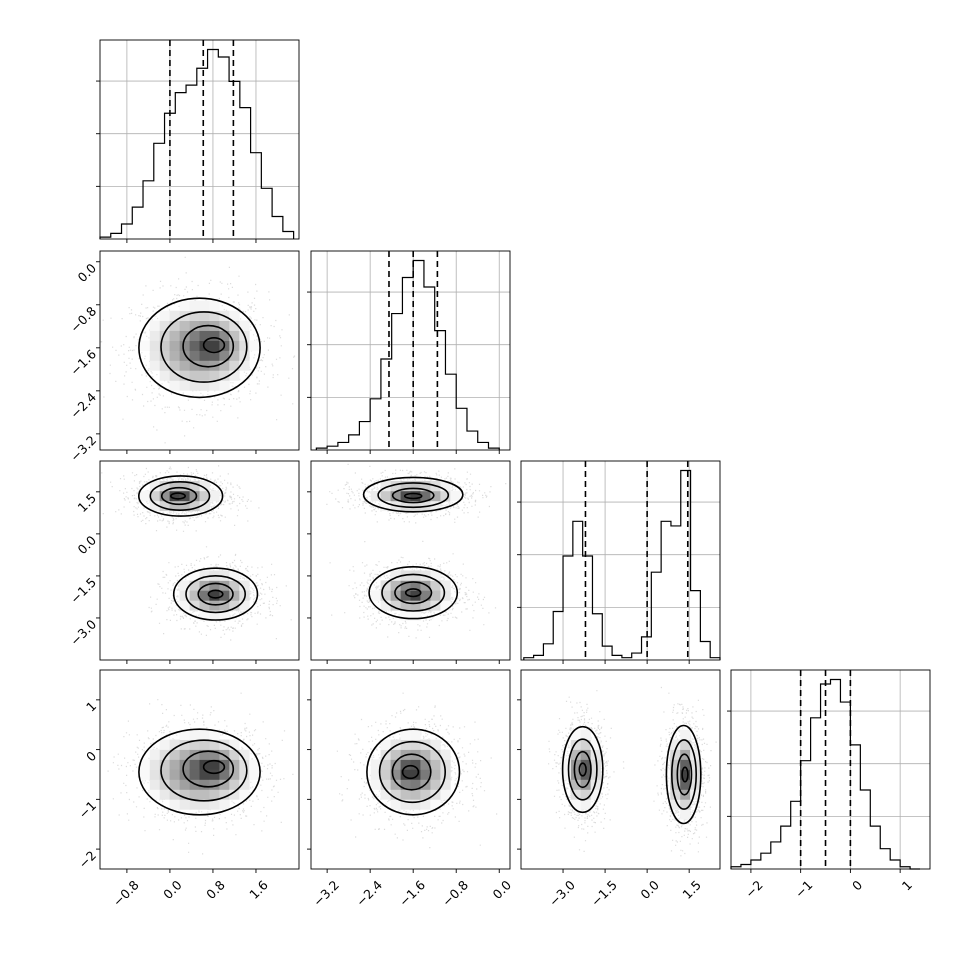  What do you see at coordinates (369, 893) in the screenshot?
I see `x-tick-label: −2.4` at bounding box center [369, 893].